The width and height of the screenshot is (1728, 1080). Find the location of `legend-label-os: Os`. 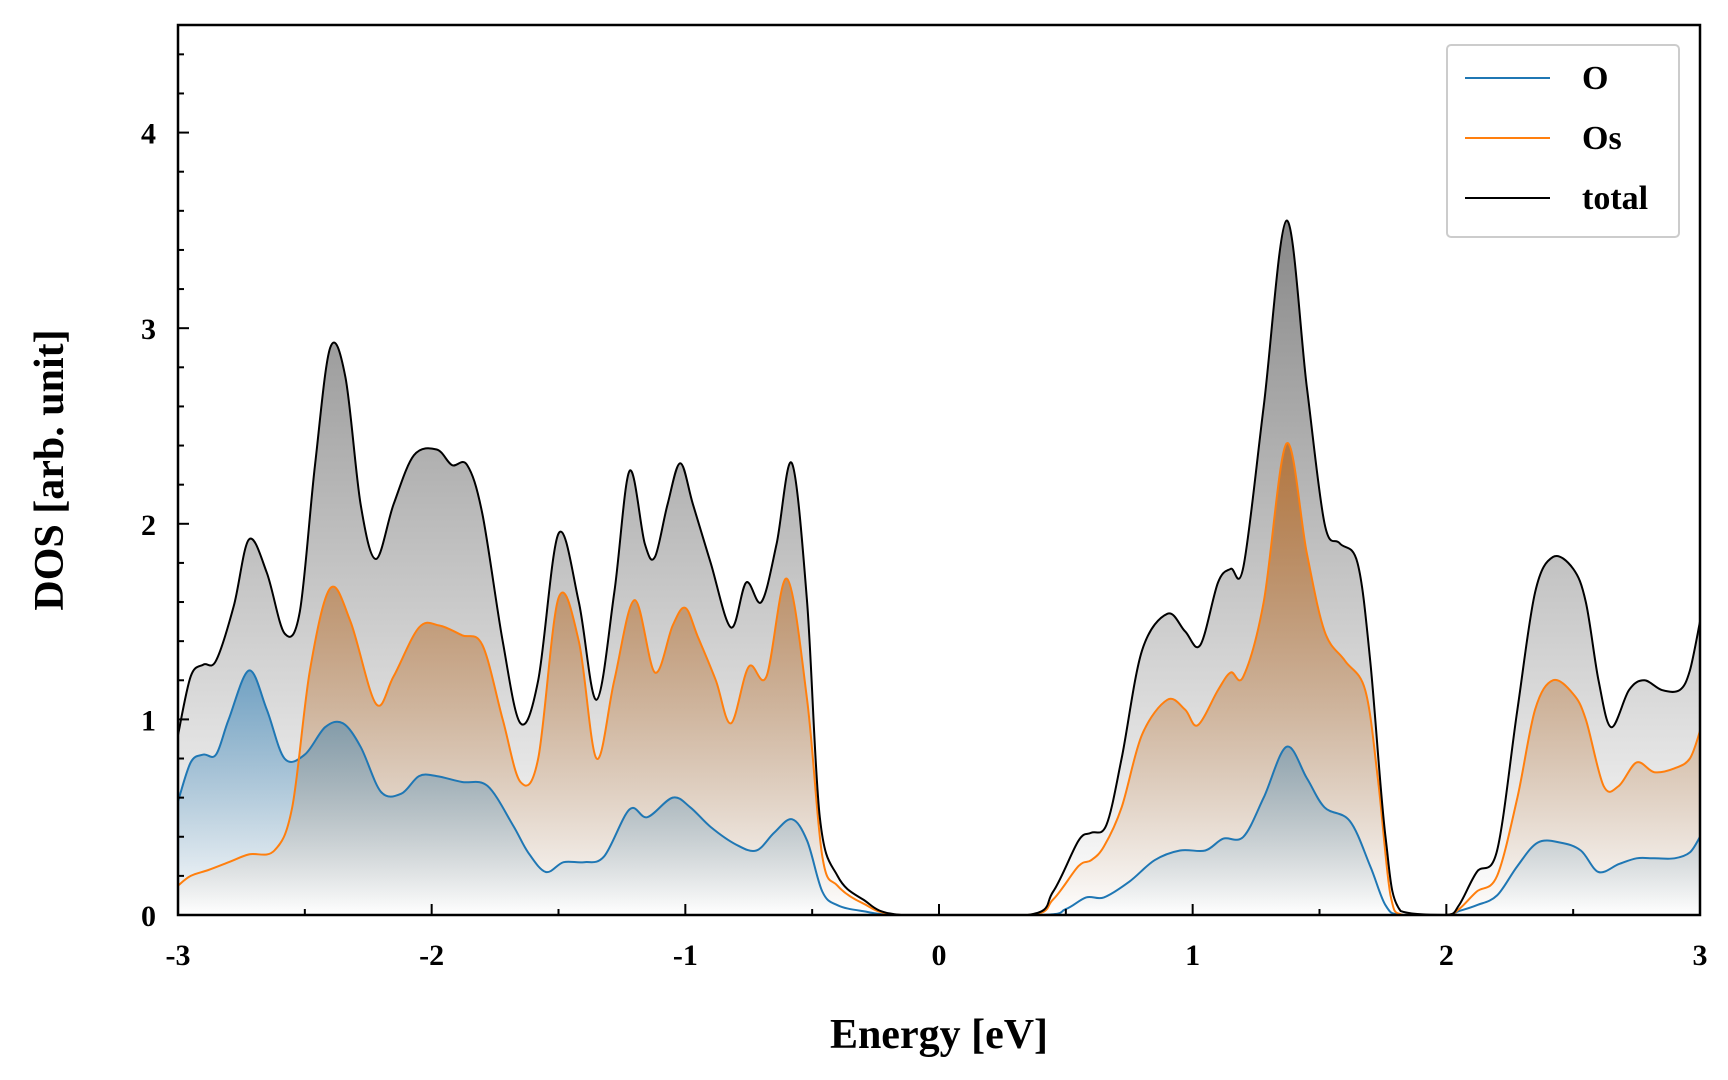

legend-label-os: Os is located at coordinates (1602, 138).